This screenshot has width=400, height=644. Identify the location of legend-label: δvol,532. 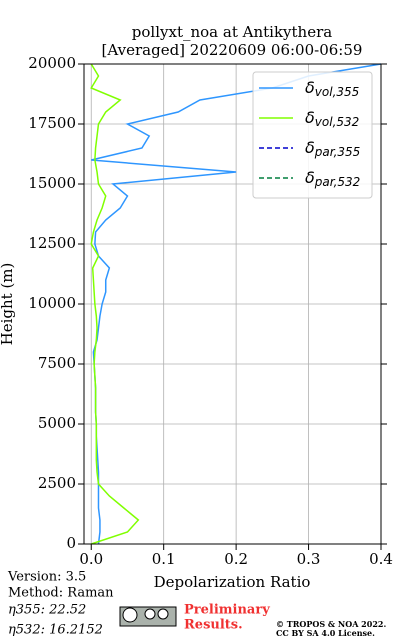
(332, 118).